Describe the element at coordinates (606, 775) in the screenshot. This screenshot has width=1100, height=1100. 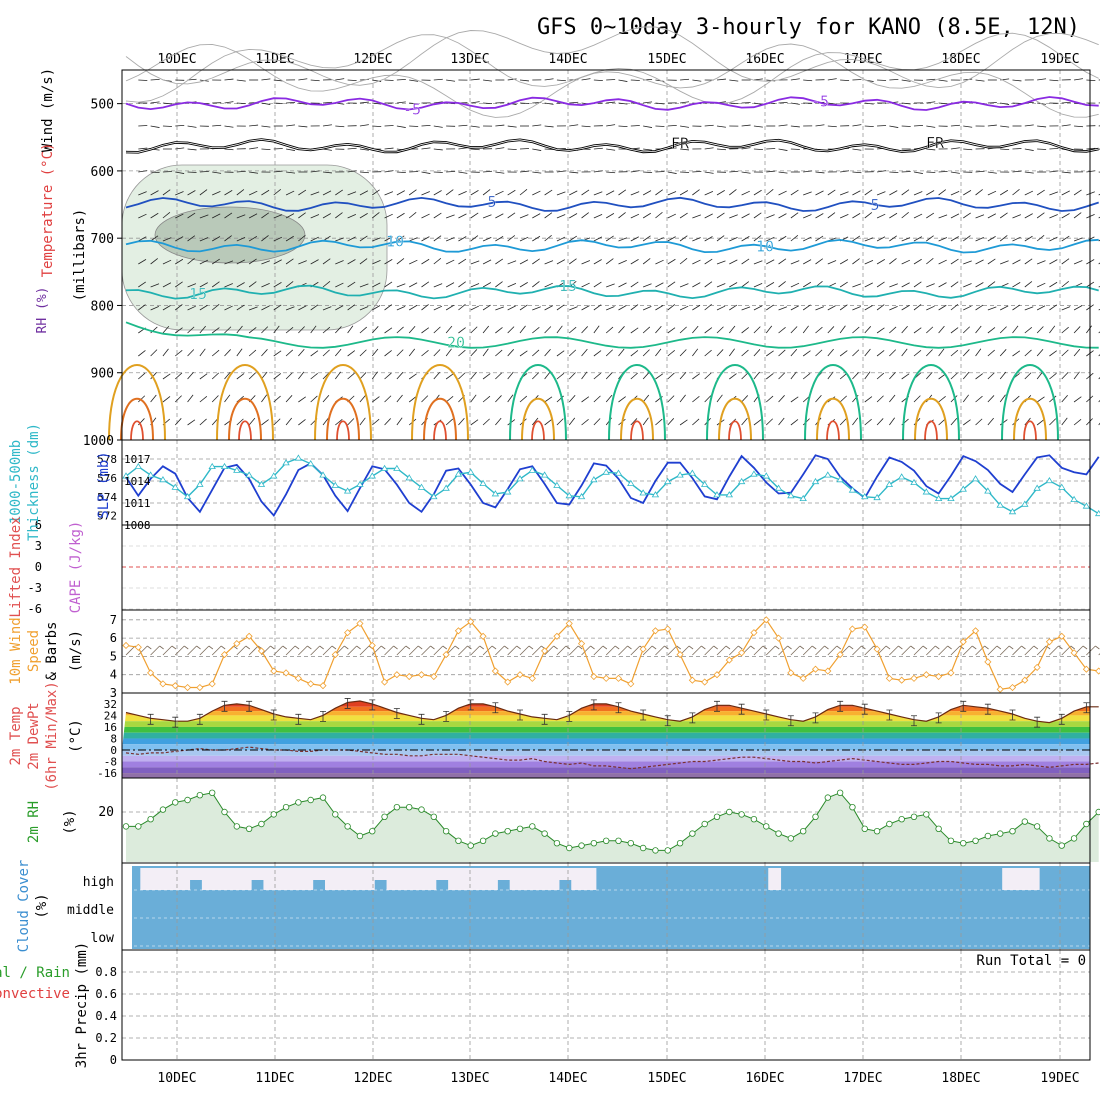
I see `dewpoint-color-band` at that location.